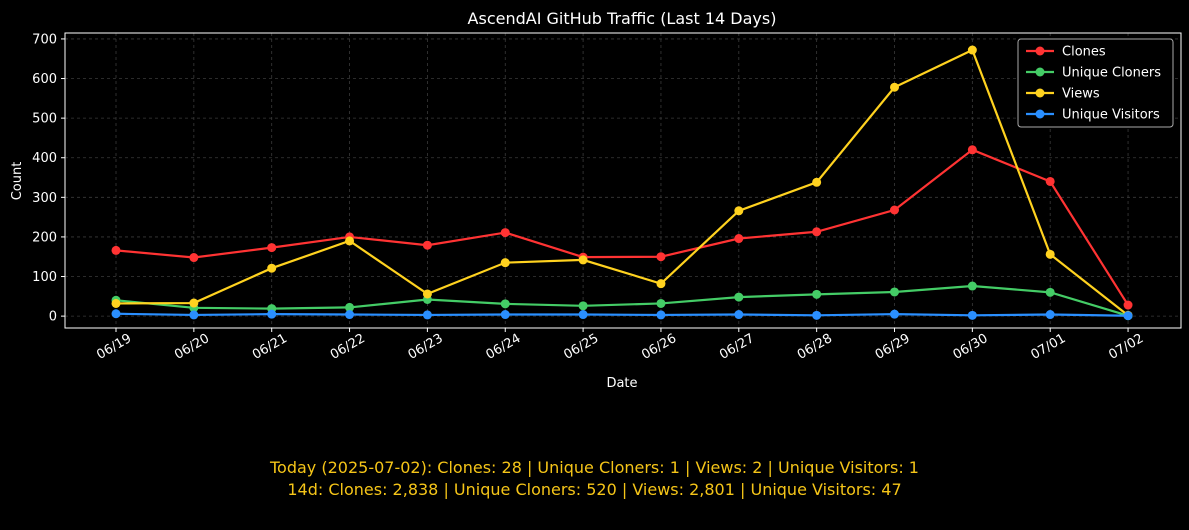  What do you see at coordinates (44, 198) in the screenshot?
I see `y-tick-label: 300` at bounding box center [44, 198].